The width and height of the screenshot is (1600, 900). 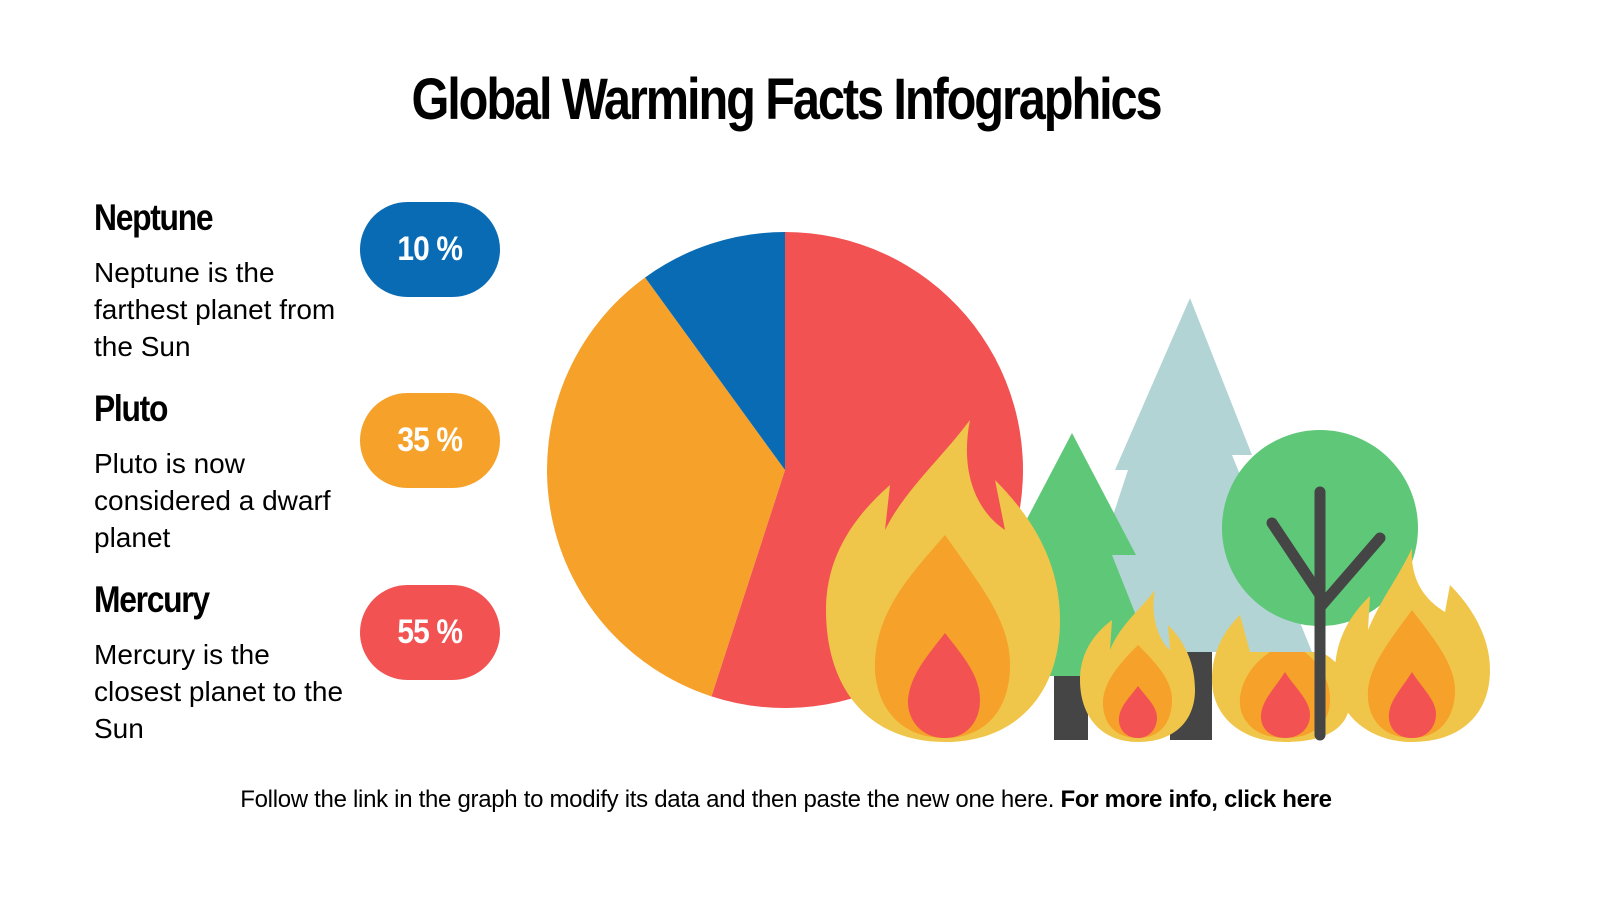 What do you see at coordinates (1196, 799) in the screenshot?
I see `more-info-link: For more info, click here` at bounding box center [1196, 799].